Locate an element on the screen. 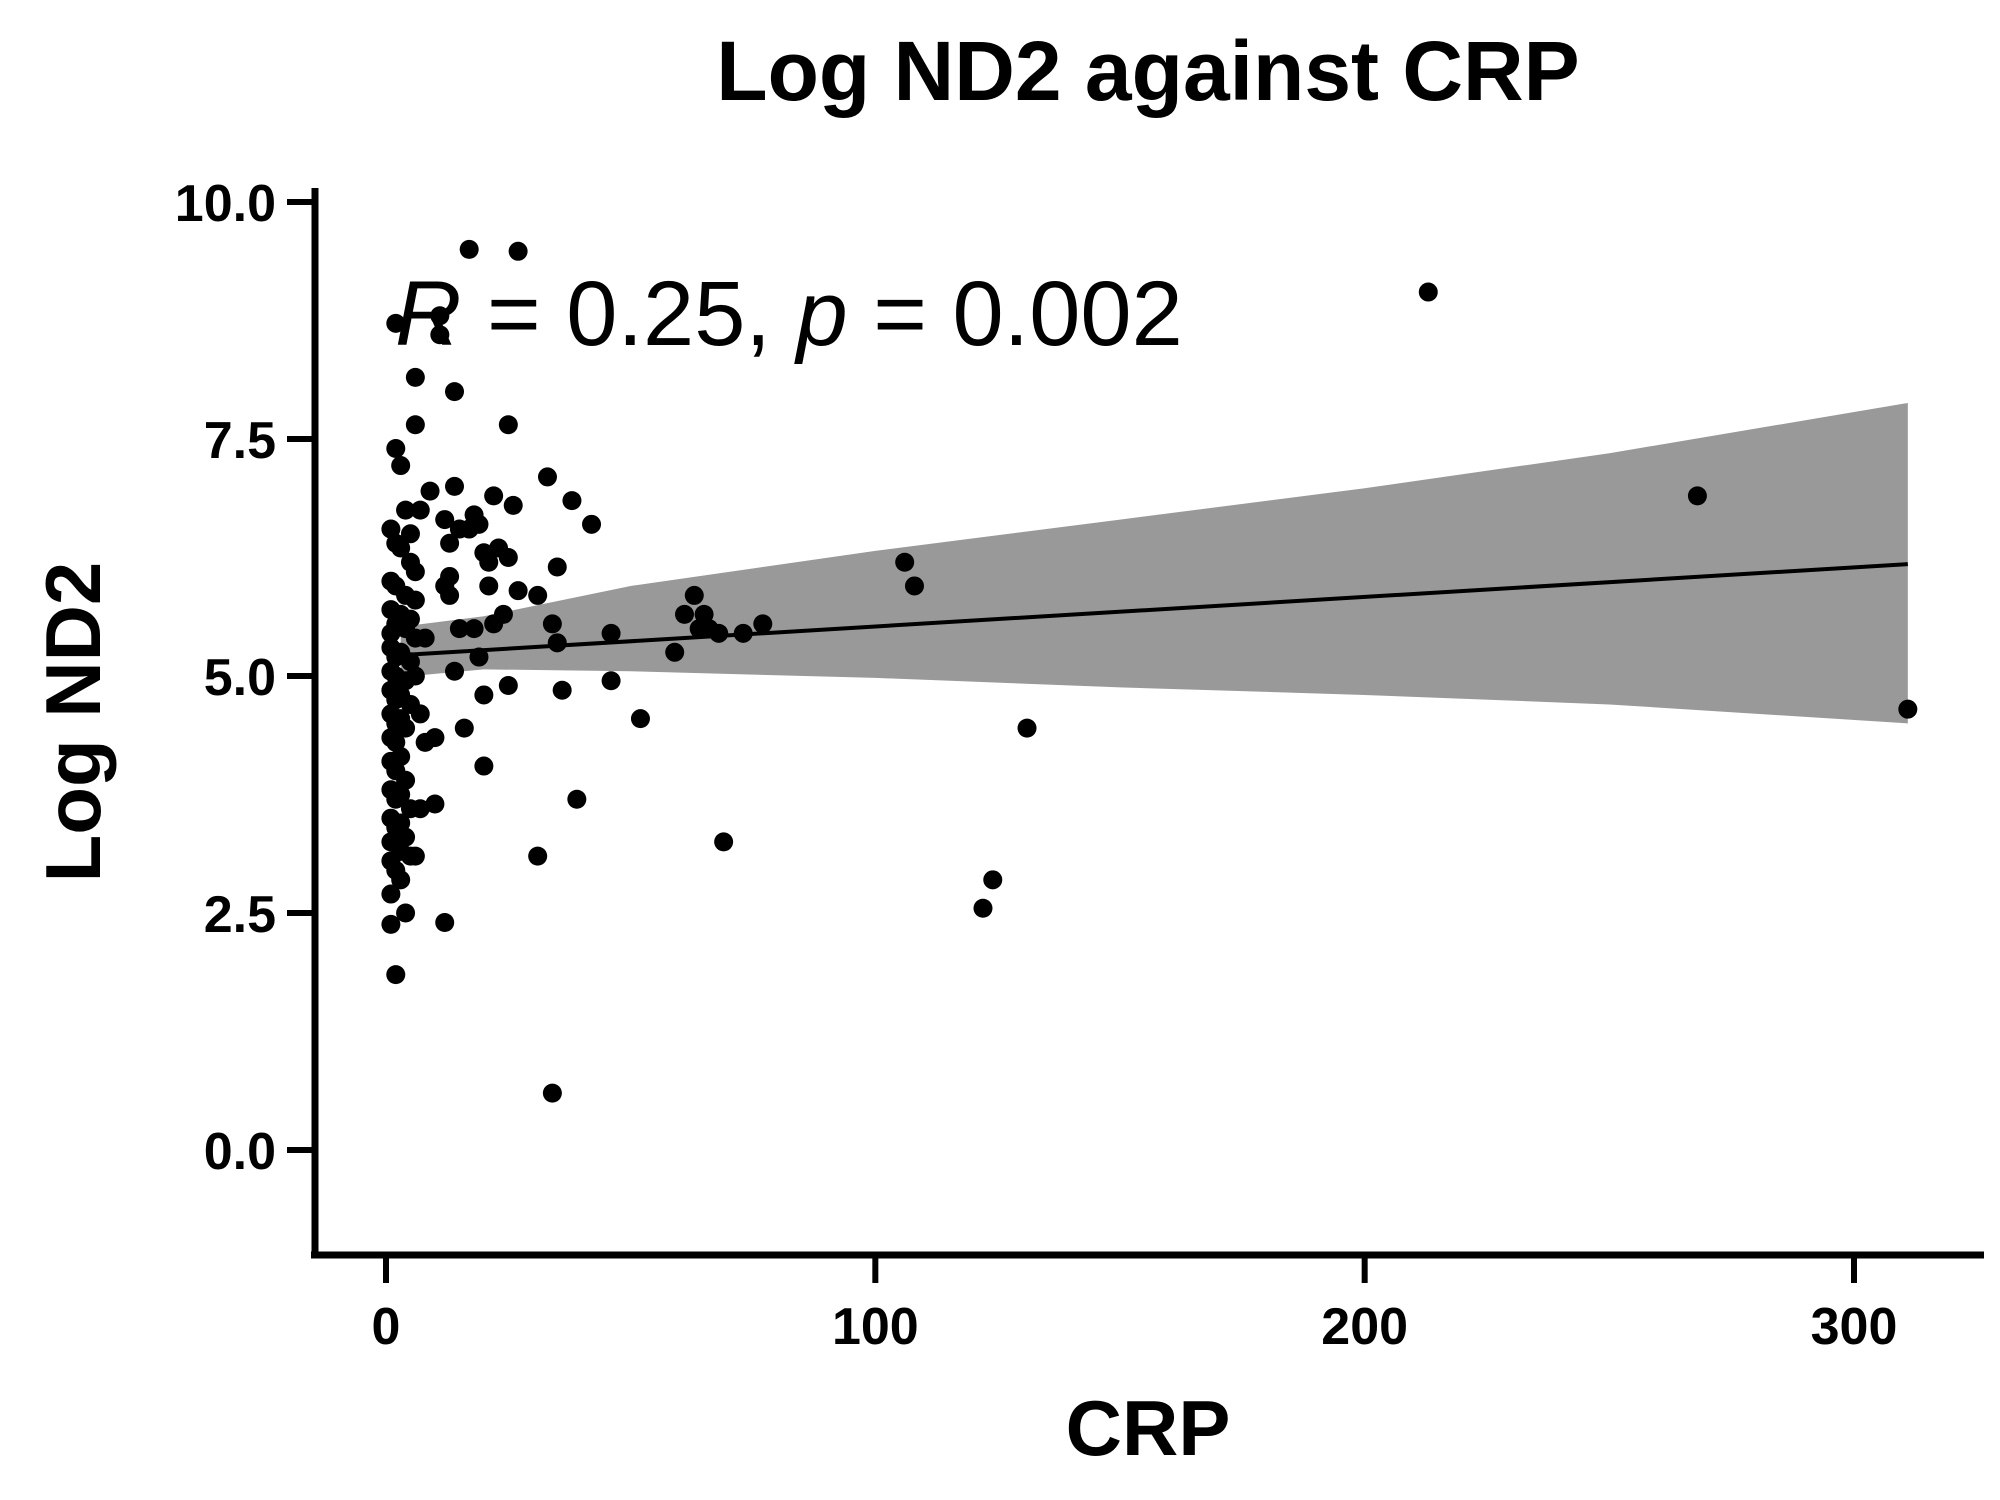 This screenshot has height=1500, width=2000. chart-title: Log ND2 against CRP is located at coordinates (1147, 71).